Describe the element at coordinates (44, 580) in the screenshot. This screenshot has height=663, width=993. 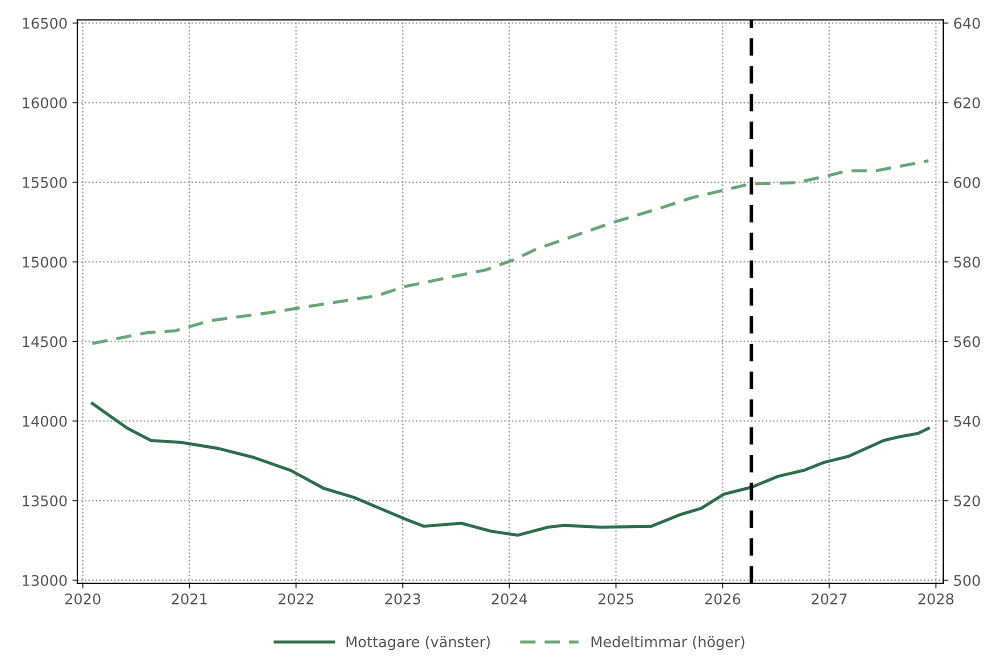
I see `y-tick-label: 13000` at that location.